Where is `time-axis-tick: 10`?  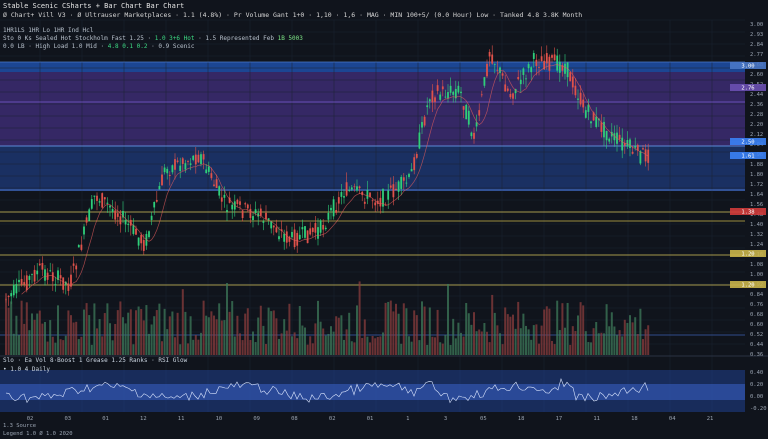 time-axis-tick: 10 is located at coordinates (219, 419).